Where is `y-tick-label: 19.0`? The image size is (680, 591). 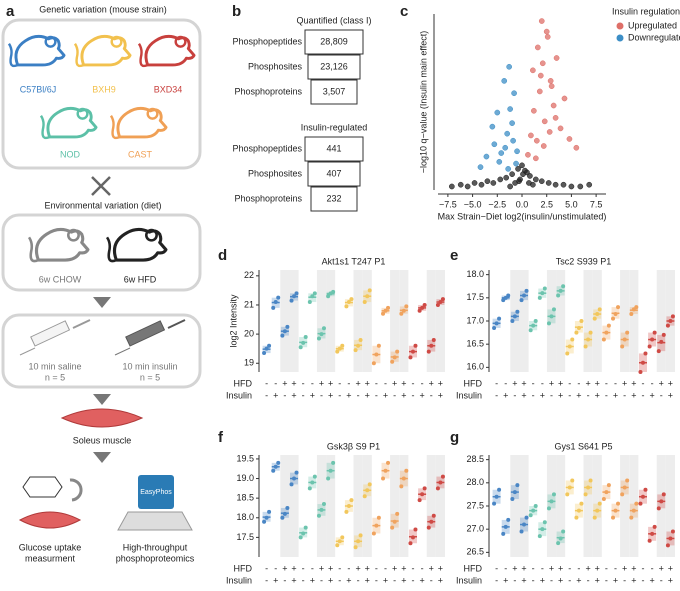 y-tick-label: 19.0 is located at coordinates (245, 478).